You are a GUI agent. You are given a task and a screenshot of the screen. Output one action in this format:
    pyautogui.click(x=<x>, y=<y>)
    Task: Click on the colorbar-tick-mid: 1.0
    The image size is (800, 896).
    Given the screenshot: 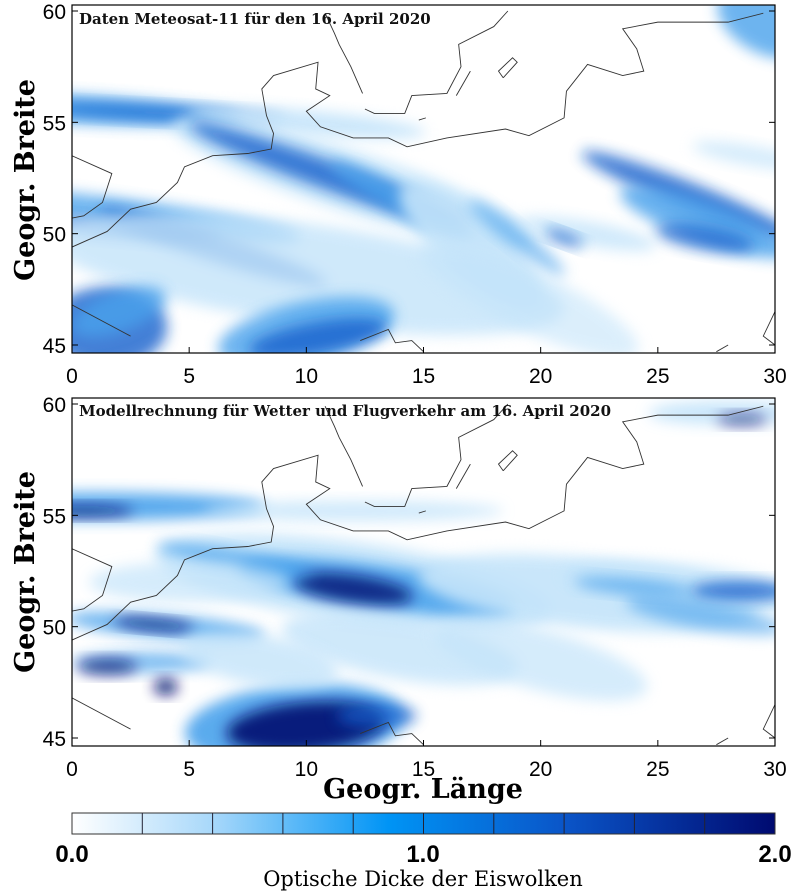 What is the action you would take?
    pyautogui.click(x=422, y=854)
    